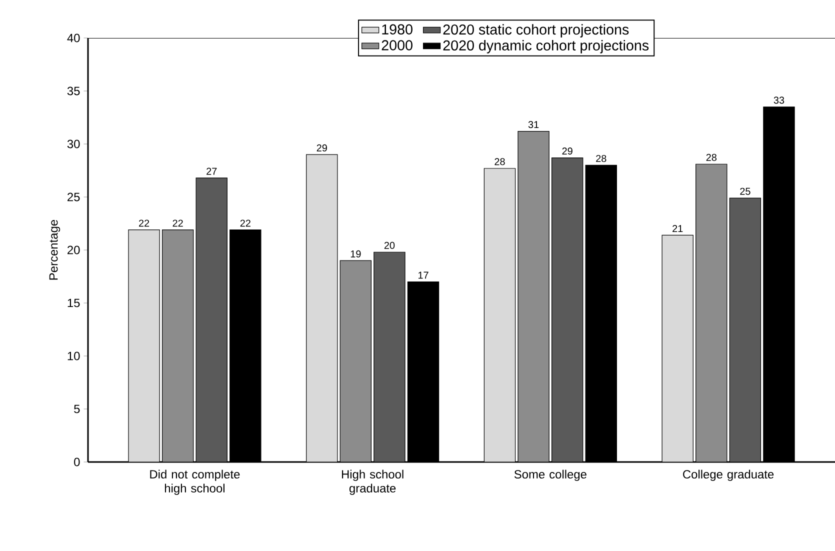  What do you see at coordinates (355, 254) in the screenshot?
I see `data-label: 19` at bounding box center [355, 254].